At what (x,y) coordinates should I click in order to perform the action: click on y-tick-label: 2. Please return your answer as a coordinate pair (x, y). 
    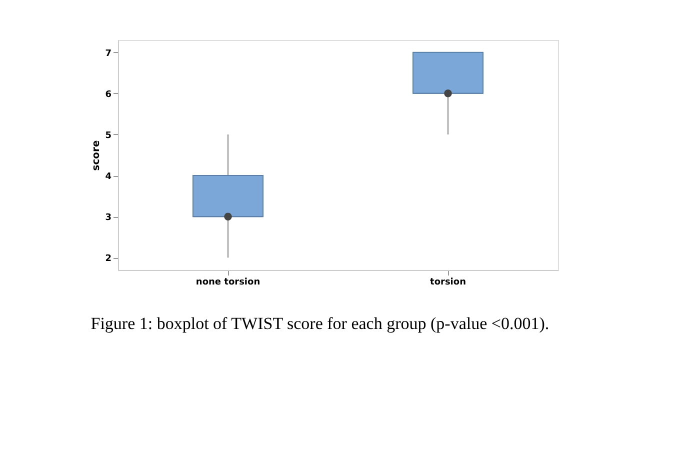
    Looking at the image, I should click on (108, 259).